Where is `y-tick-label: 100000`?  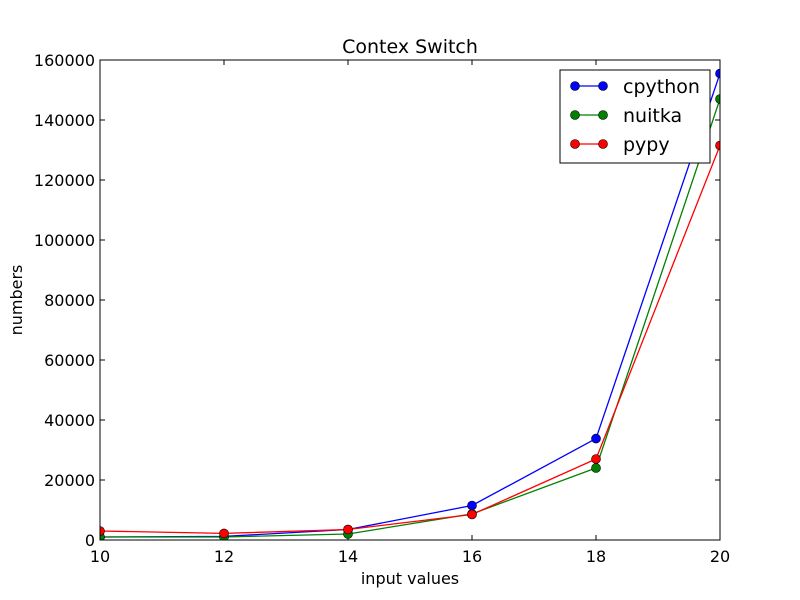
y-tick-label: 100000 is located at coordinates (64, 240).